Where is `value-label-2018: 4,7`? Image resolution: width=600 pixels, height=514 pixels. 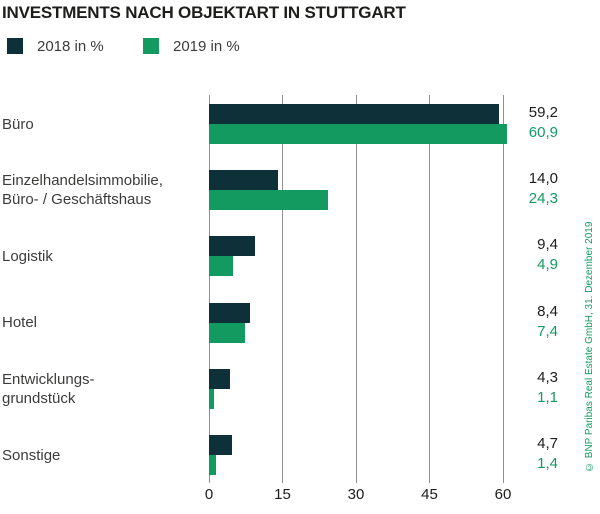 value-label-2018: 4,7 is located at coordinates (547, 443).